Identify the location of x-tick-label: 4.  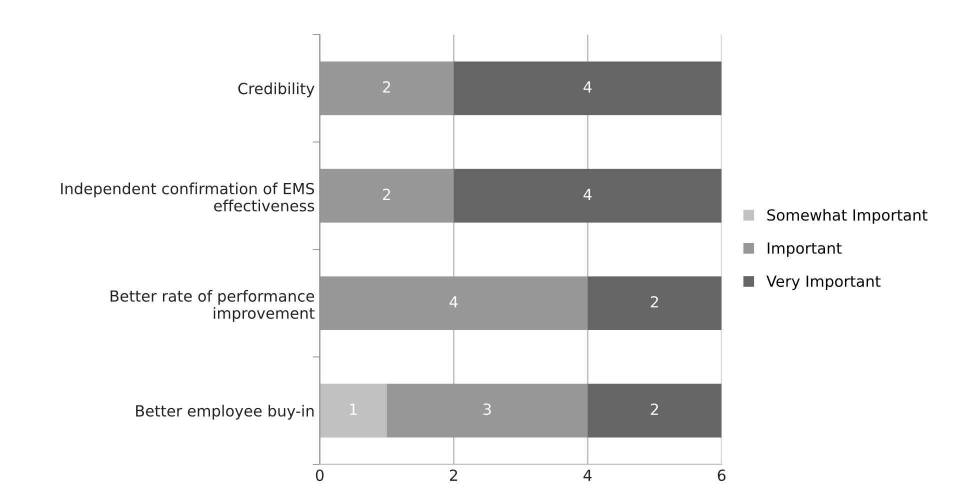
(588, 475).